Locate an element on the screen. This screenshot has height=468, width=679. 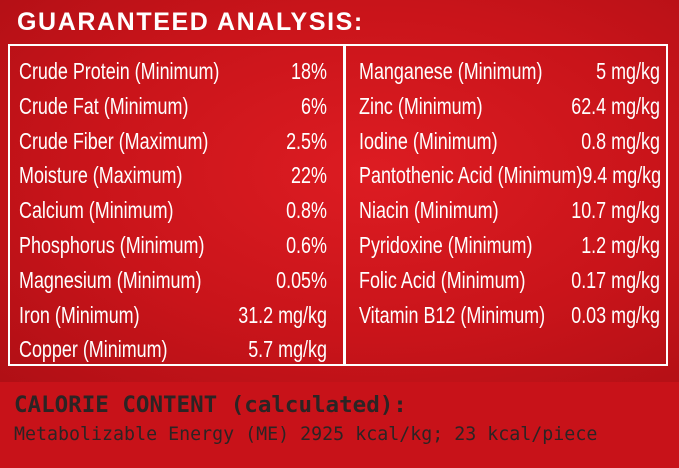
nutrient-value: 0.6% is located at coordinates (306, 244).